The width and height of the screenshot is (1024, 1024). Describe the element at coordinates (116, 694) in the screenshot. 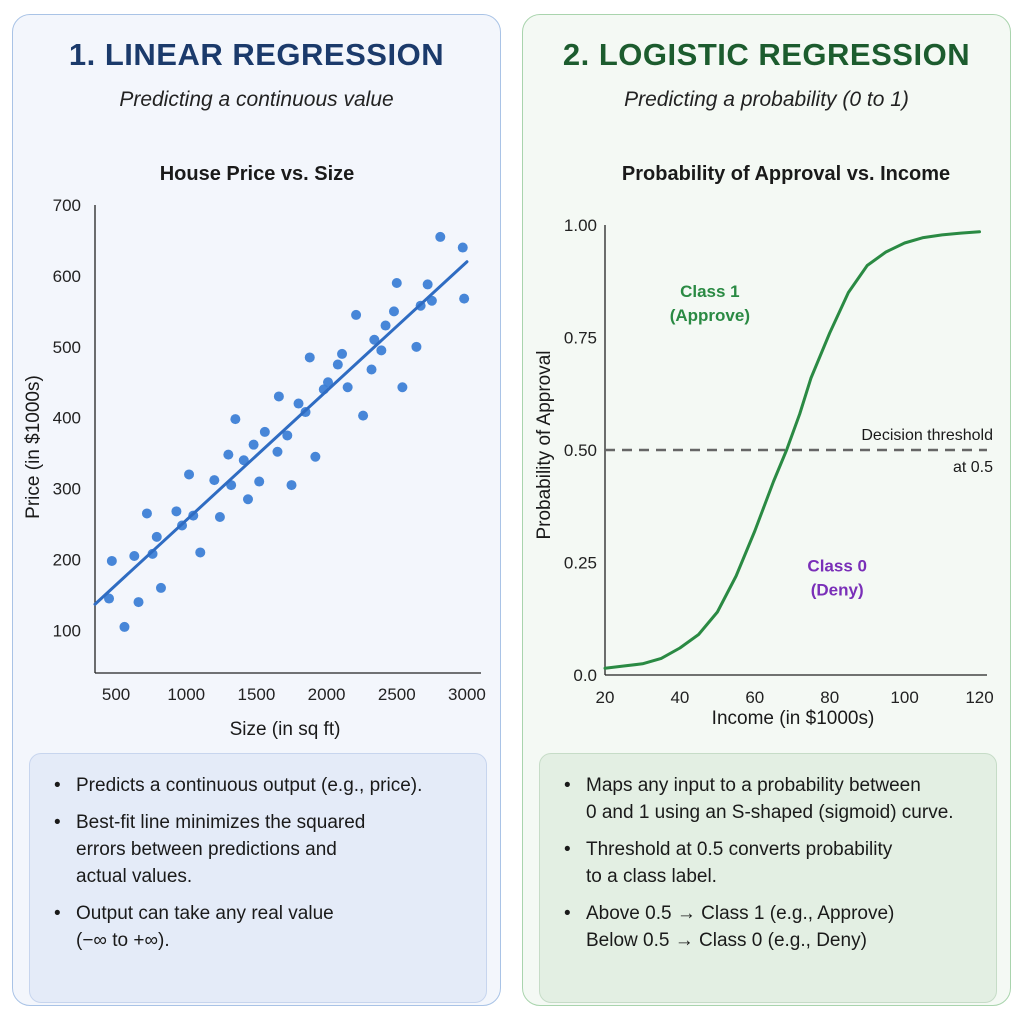

I see `linear-x-tick-label: 500` at that location.